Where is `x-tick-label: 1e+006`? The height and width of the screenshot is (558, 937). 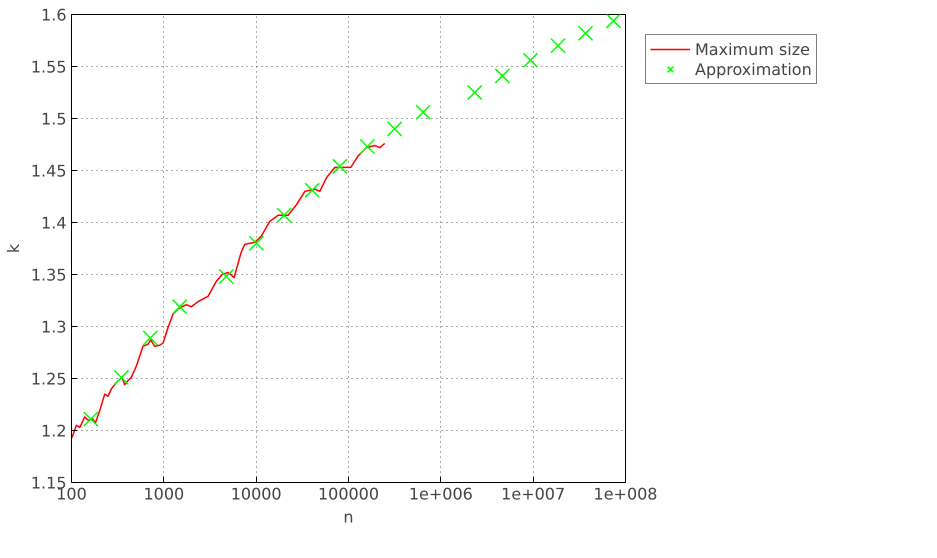
x-tick-label: 1e+006 is located at coordinates (440, 494).